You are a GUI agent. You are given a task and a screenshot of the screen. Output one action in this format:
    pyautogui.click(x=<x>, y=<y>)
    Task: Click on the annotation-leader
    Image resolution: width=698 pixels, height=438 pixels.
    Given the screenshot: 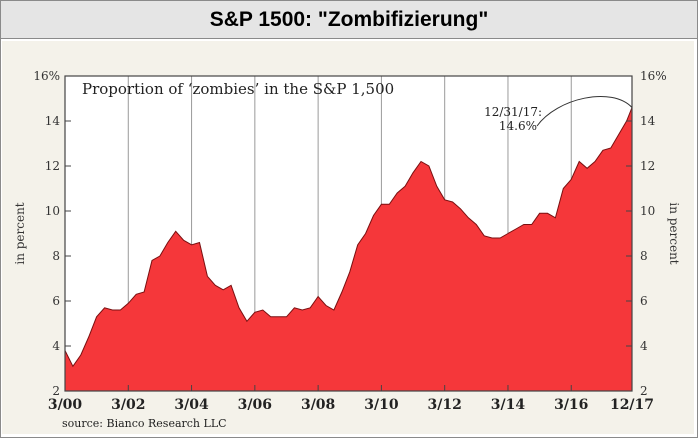 What is the action you would take?
    pyautogui.click(x=584, y=111)
    